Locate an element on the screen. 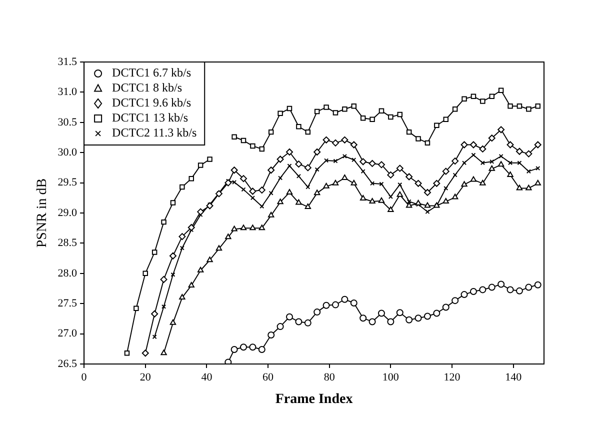 This screenshot has height=440, width=599. y-tick-label: 31.0 is located at coordinates (68, 92).